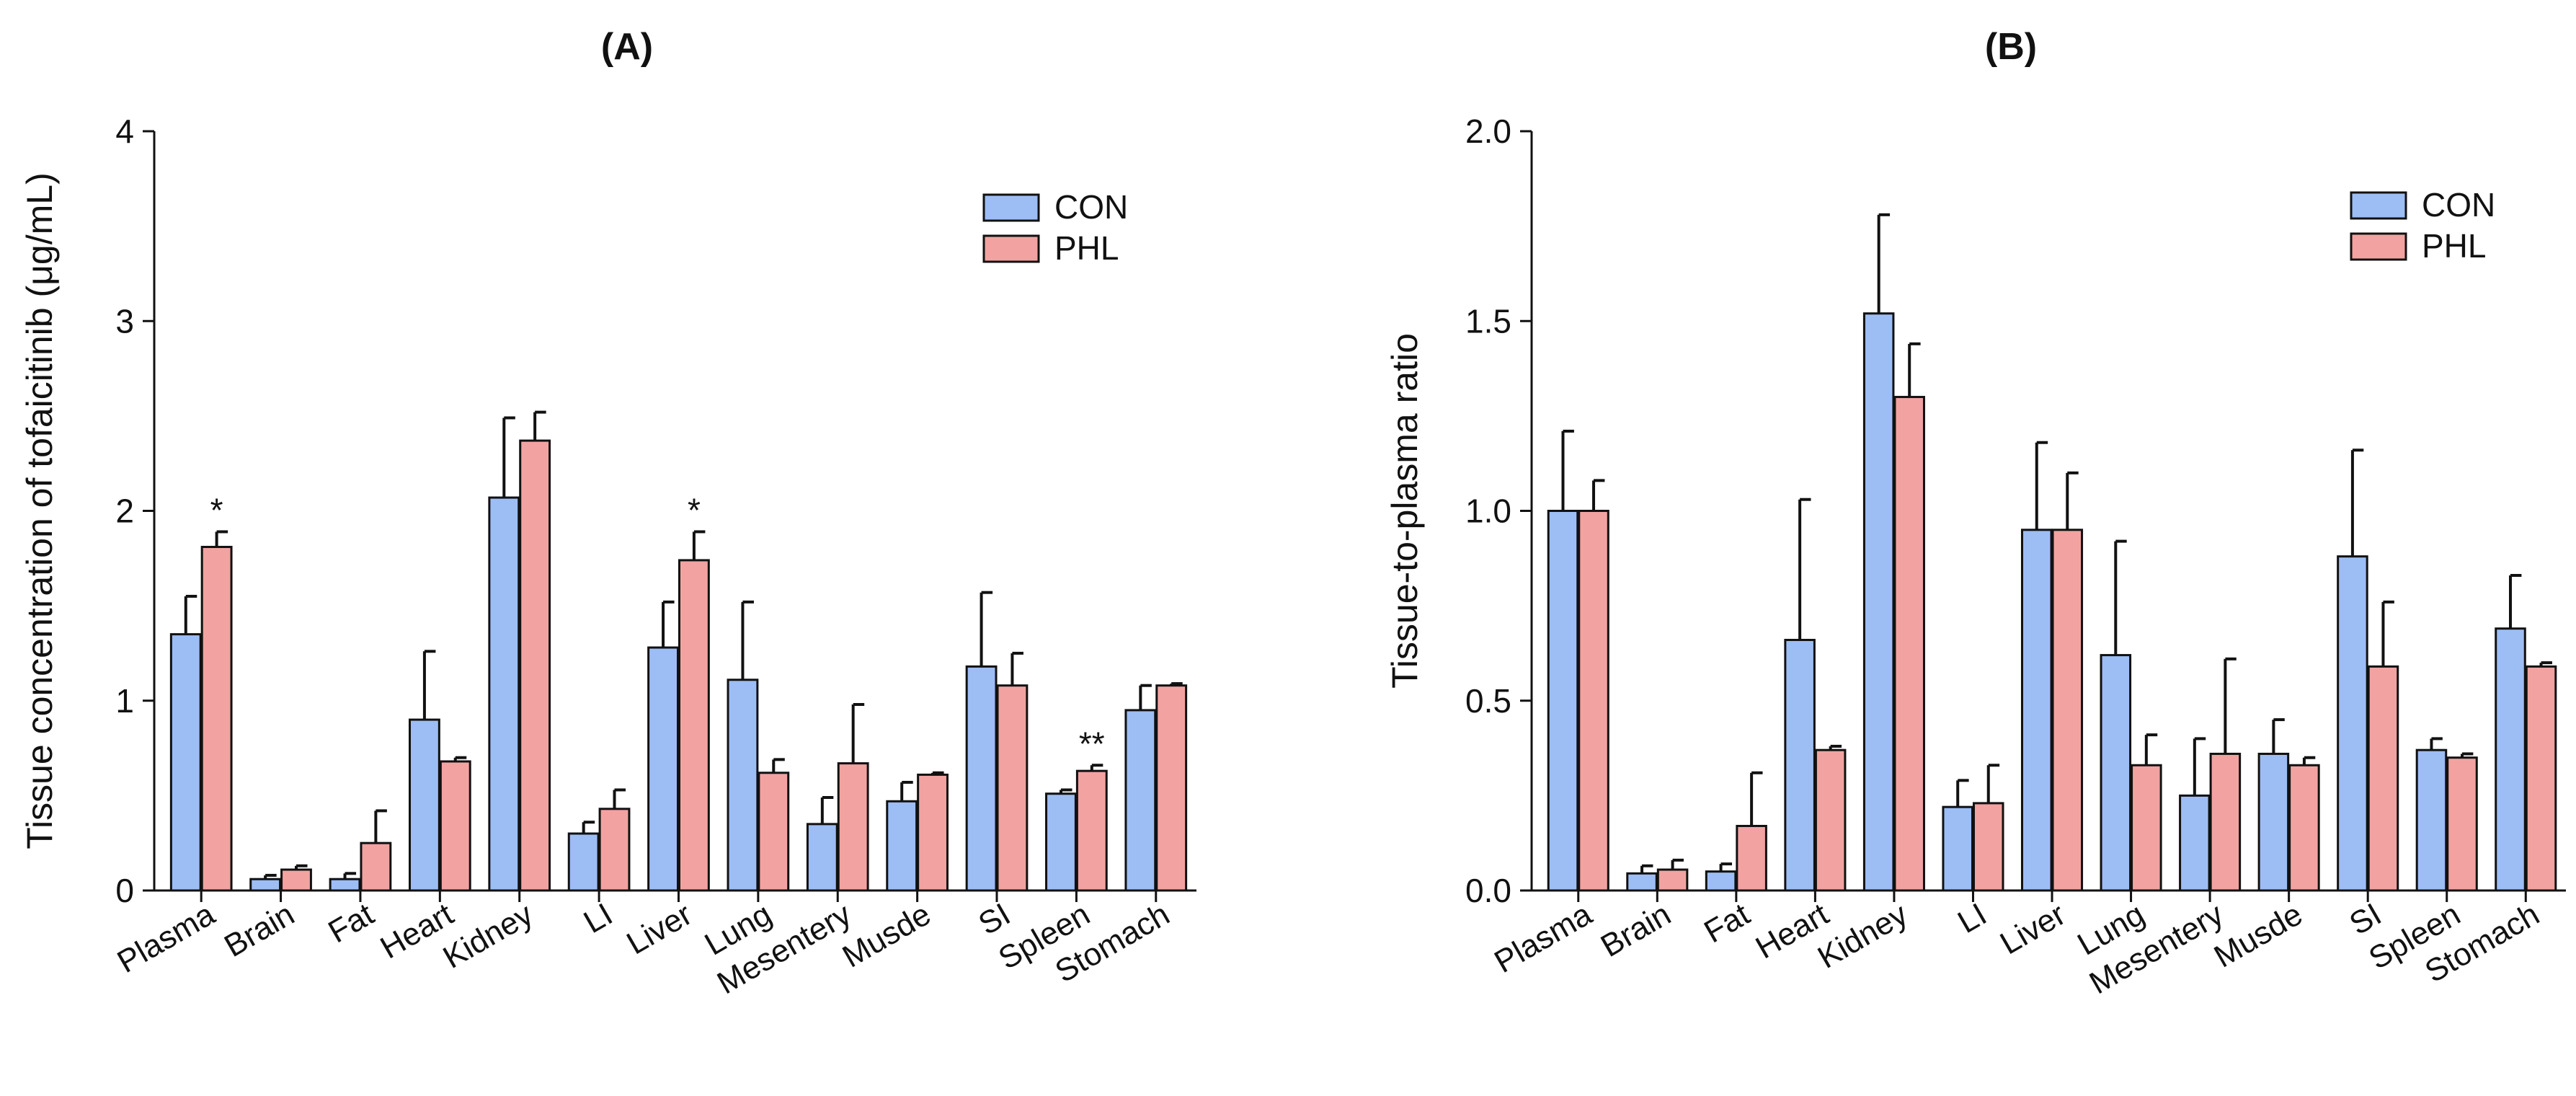 Image resolution: width=2576 pixels, height=1096 pixels. Describe the element at coordinates (124, 321) in the screenshot. I see `y-tick-label: 3` at that location.